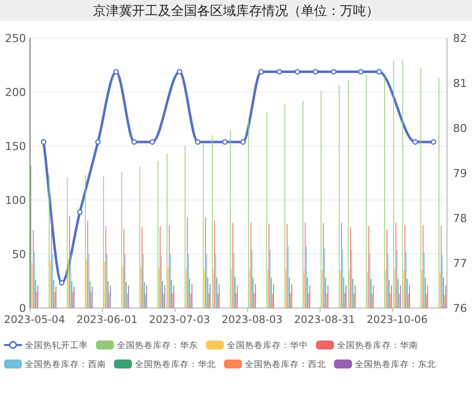 This screenshot has width=472, height=399. Describe the element at coordinates (35, 320) in the screenshot. I see `x-tick-label: 2023-05-04` at that location.